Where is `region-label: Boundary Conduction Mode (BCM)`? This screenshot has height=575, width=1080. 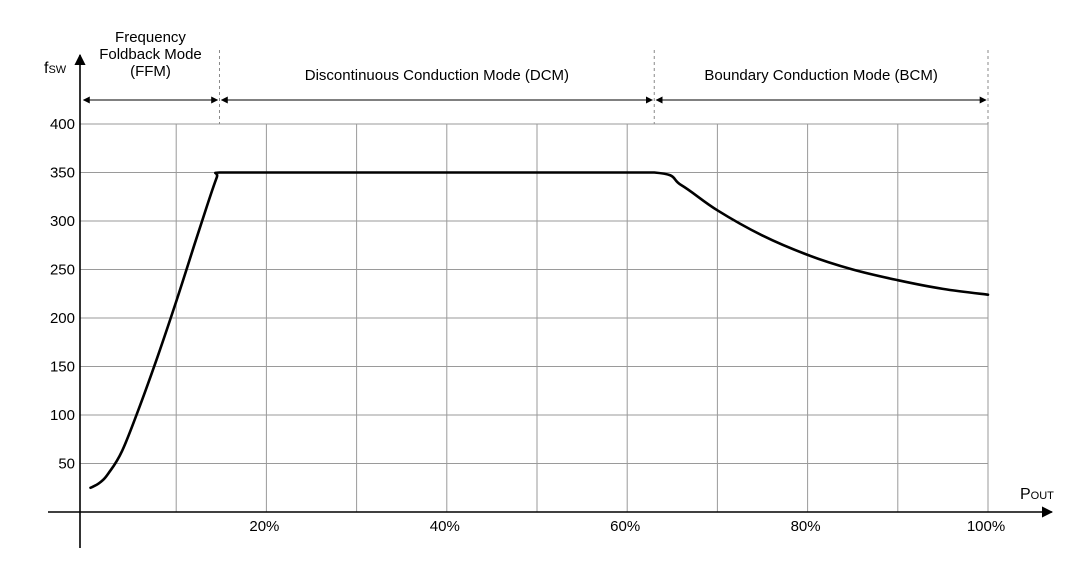 region-label: Boundary Conduction Mode (BCM) is located at coordinates (820, 75).